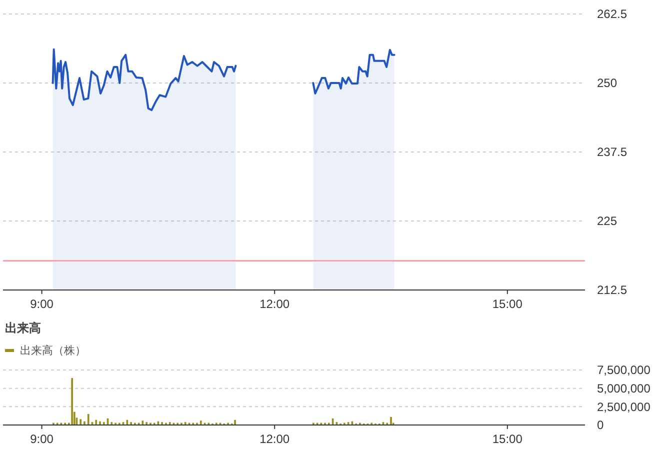  What do you see at coordinates (624, 370) in the screenshot?
I see `y-tick-label: 7,500,000` at bounding box center [624, 370].